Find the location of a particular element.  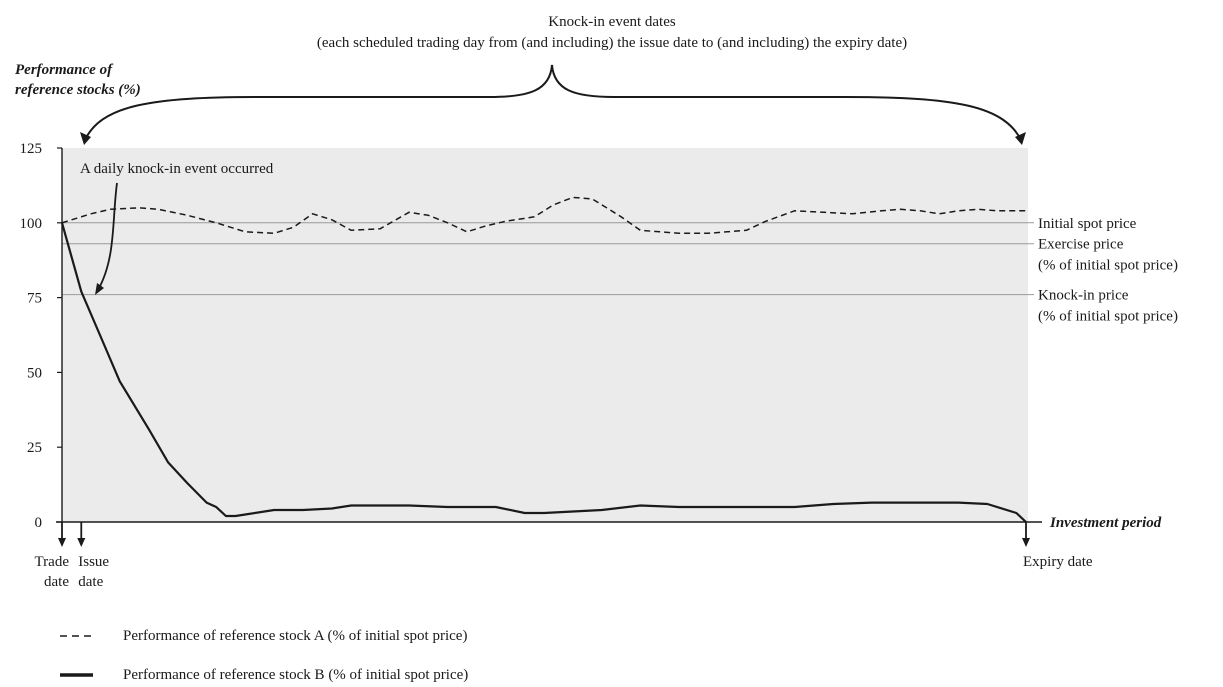

reference-line-label-line: Knock-in price is located at coordinates (1083, 296).